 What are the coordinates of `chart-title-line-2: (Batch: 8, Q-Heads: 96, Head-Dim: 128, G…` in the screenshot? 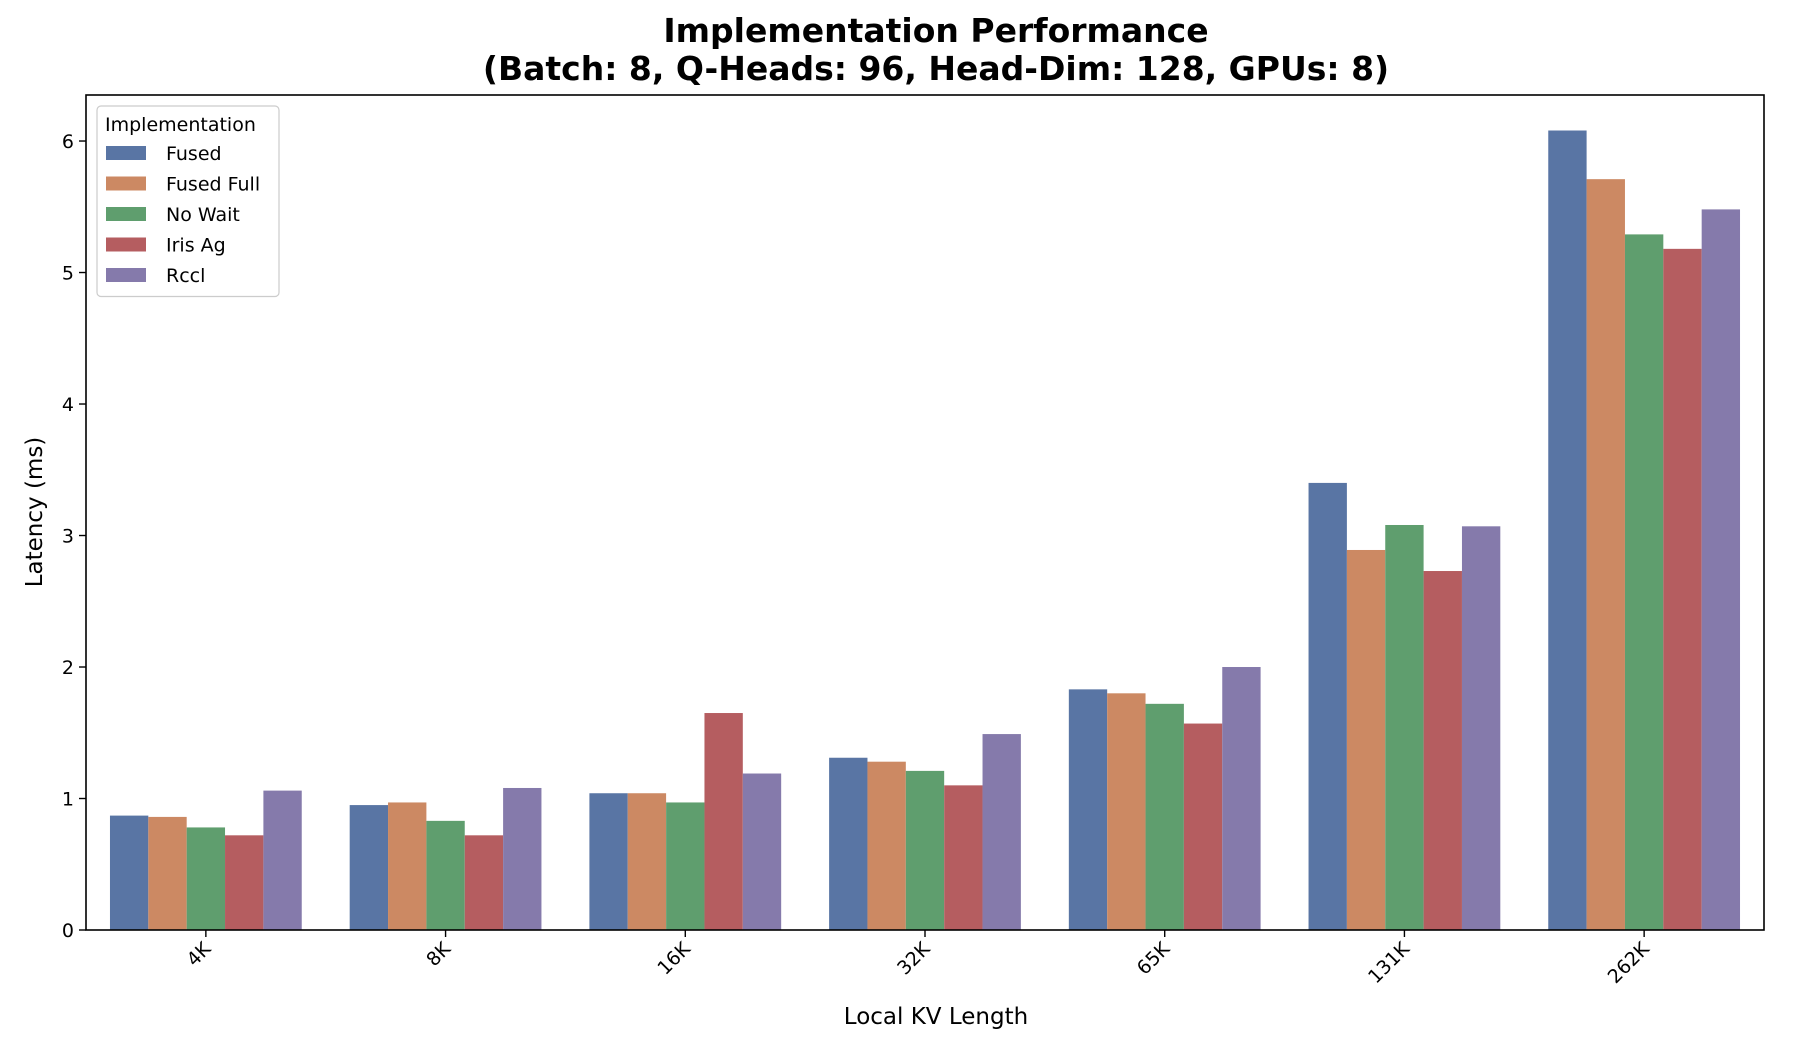 It's located at (936, 68).